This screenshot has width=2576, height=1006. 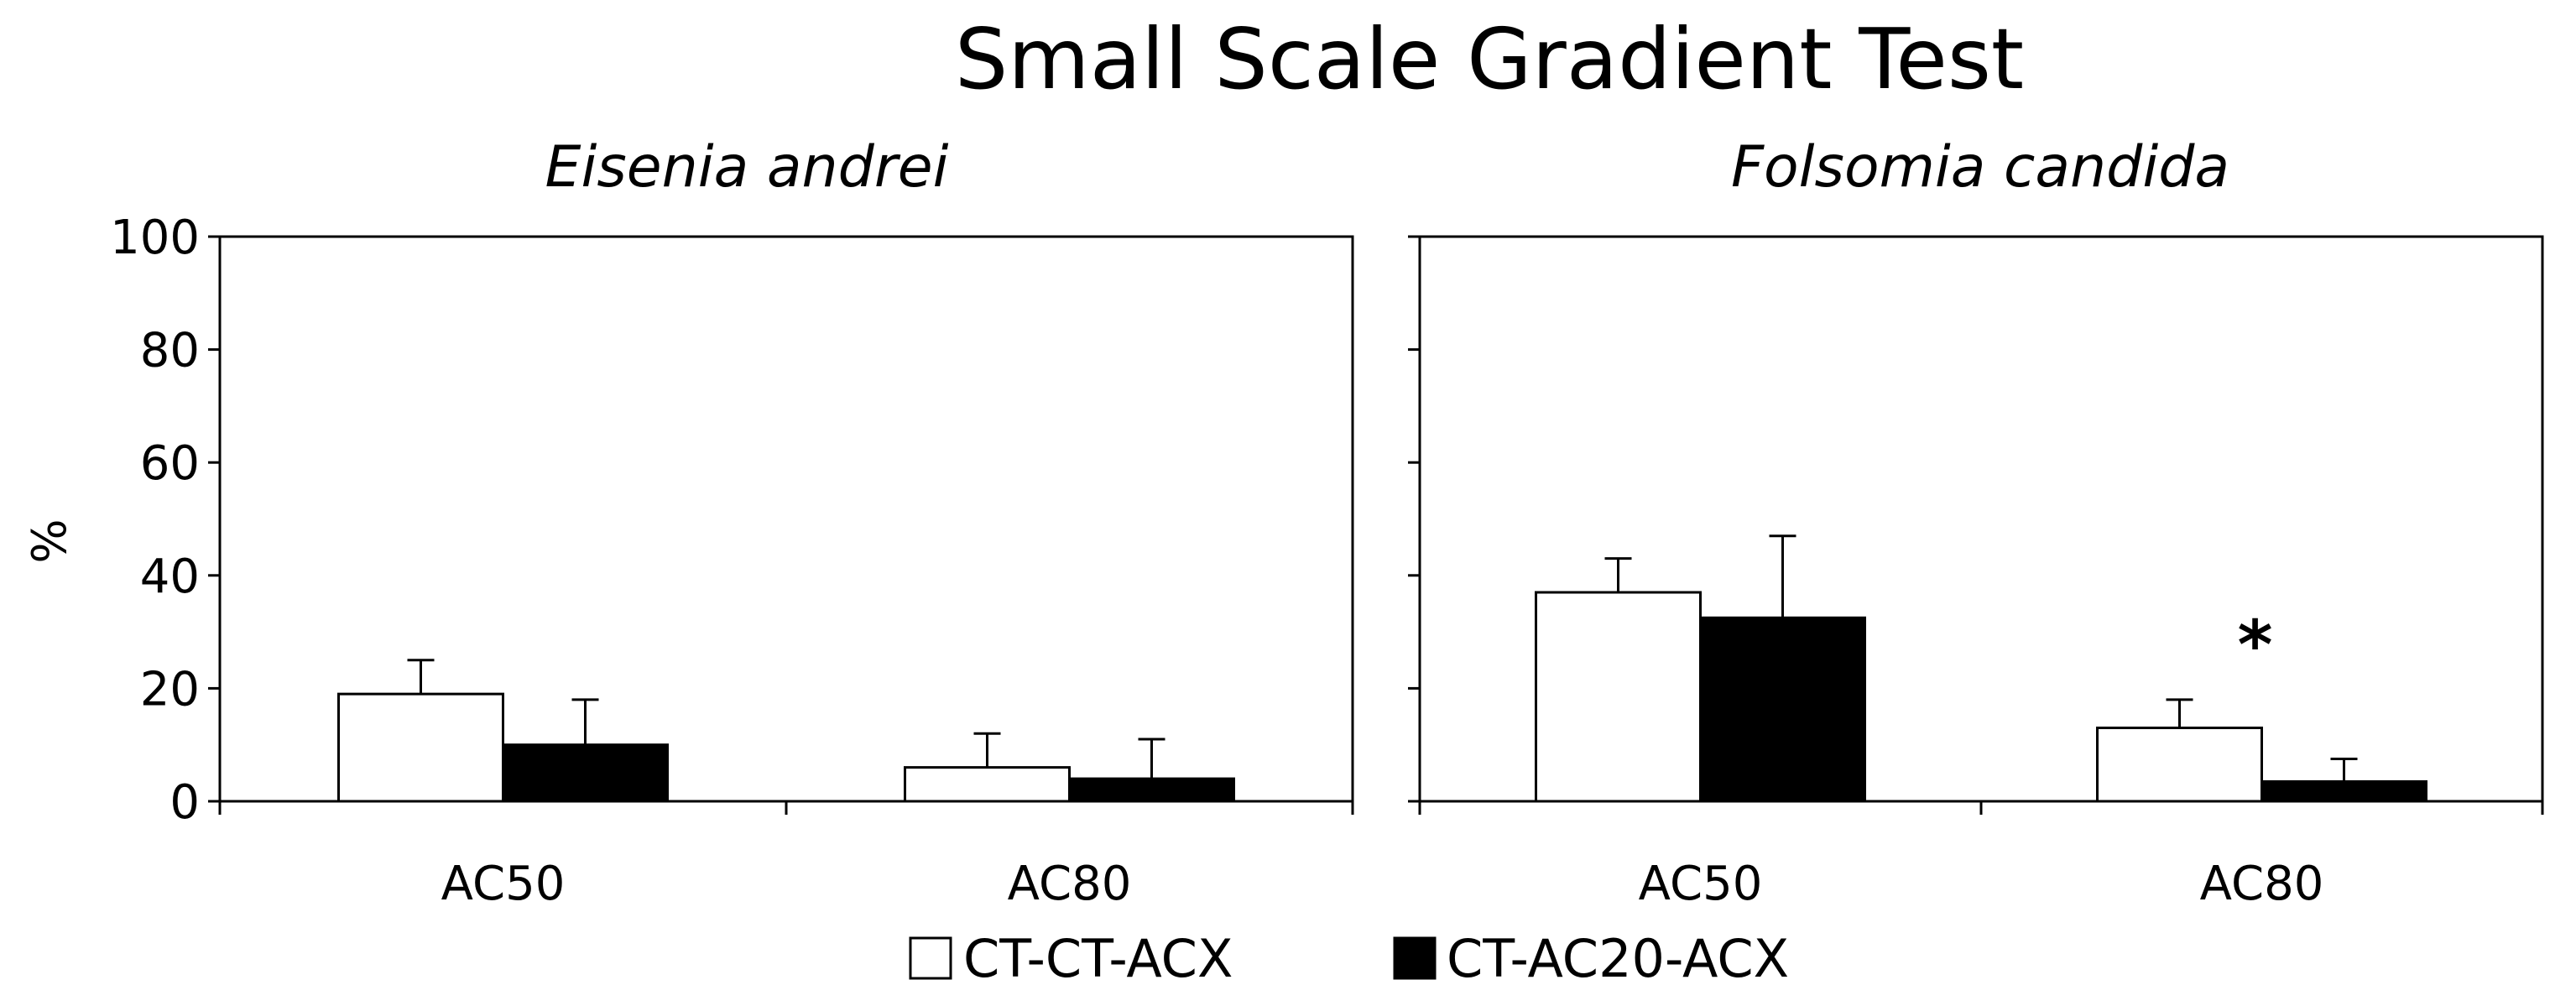 I want to click on legend-swatch-ct-ac20-acx, so click(x=1415, y=958).